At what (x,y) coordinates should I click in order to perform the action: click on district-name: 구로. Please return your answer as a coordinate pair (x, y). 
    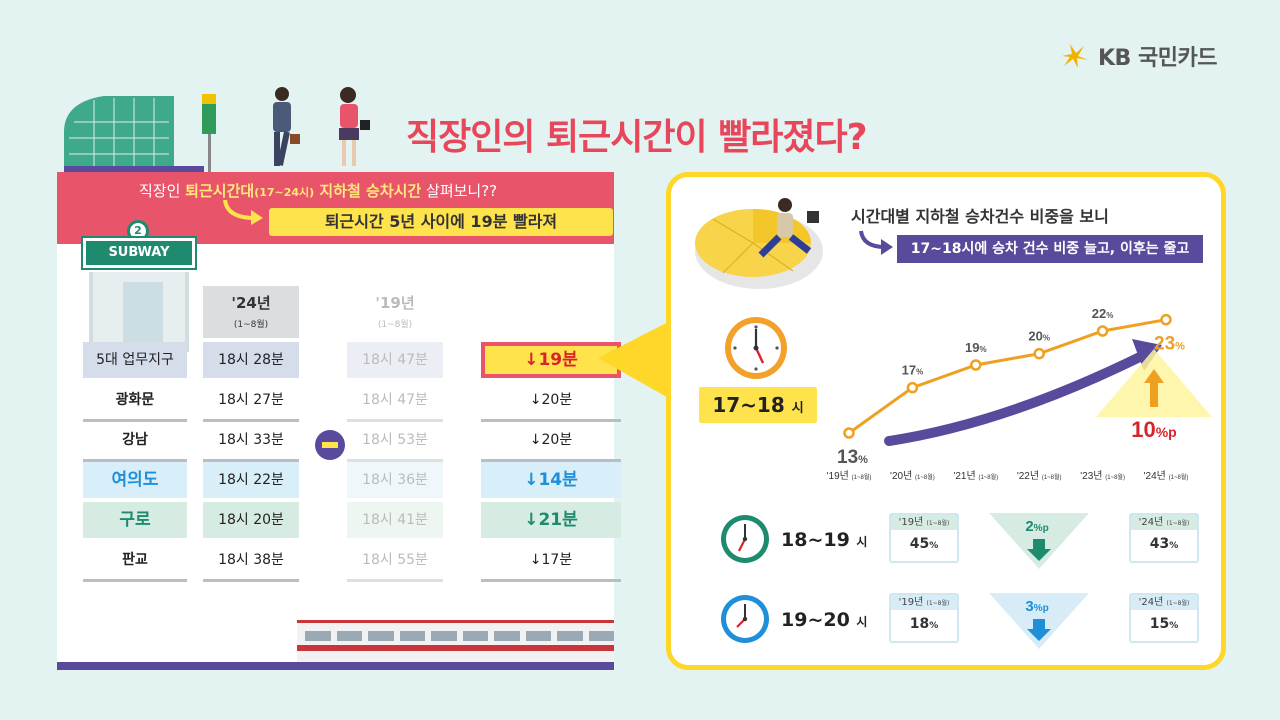
    Looking at the image, I should click on (135, 520).